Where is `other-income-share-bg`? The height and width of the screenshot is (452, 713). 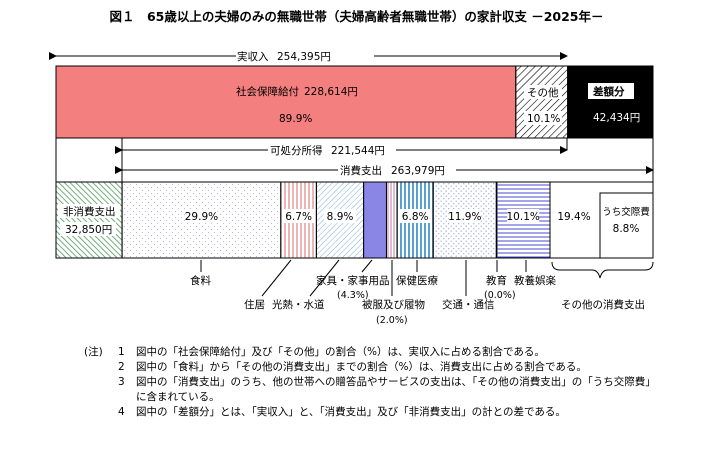
other-income-share-bg is located at coordinates (543, 118).